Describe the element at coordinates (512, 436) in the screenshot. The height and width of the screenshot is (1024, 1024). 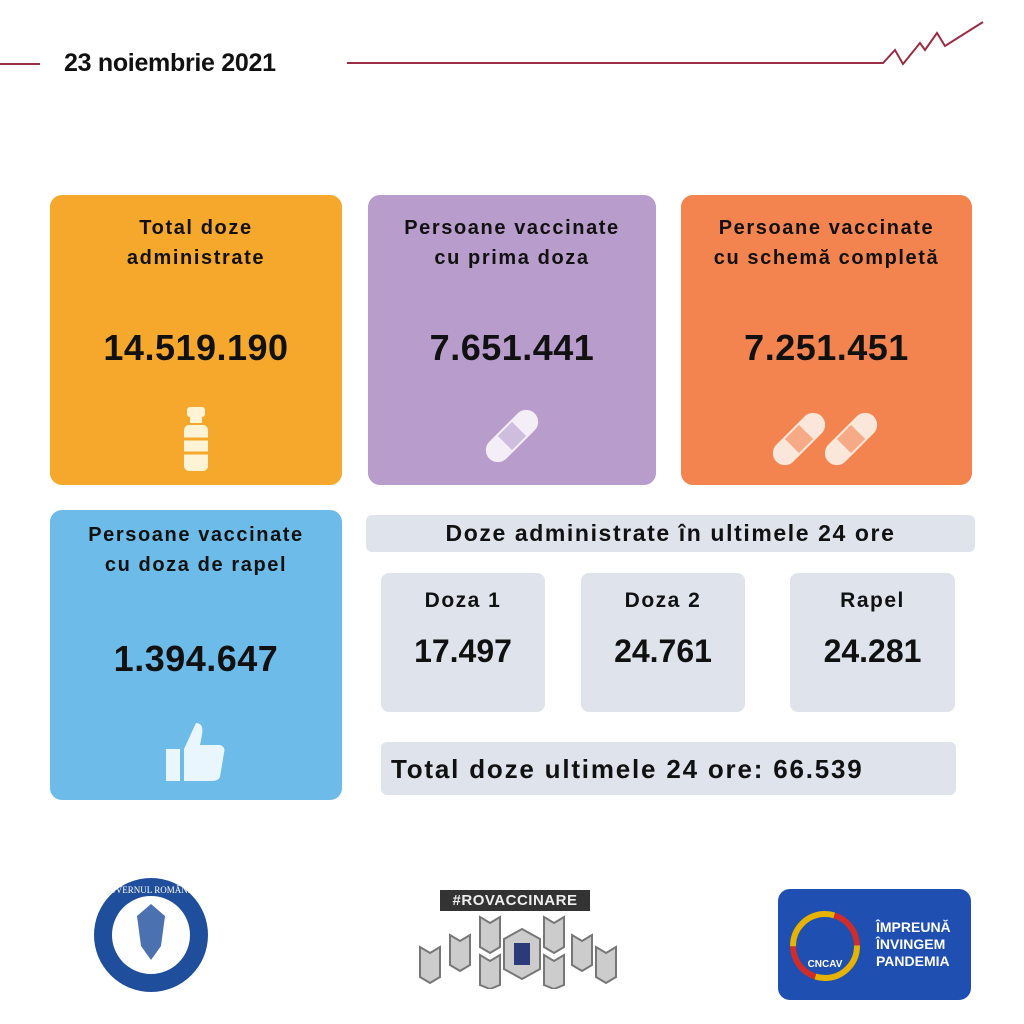
I see `bandage-icon` at that location.